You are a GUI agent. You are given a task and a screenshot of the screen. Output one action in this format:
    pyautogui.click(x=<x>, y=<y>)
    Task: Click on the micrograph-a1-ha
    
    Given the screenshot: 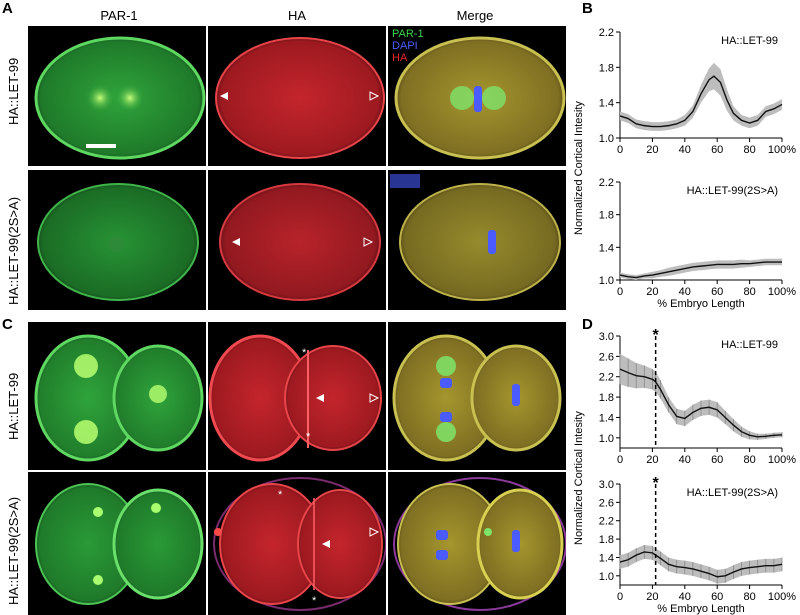 What is the action you would take?
    pyautogui.click(x=297, y=96)
    